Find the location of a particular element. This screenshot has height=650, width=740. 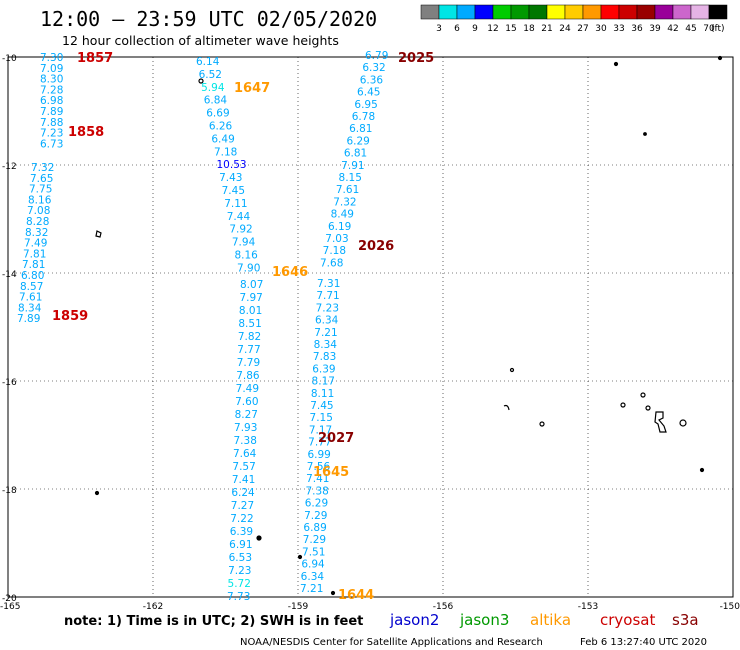

swh-value-1858: 7.81 is located at coordinates (34, 254).